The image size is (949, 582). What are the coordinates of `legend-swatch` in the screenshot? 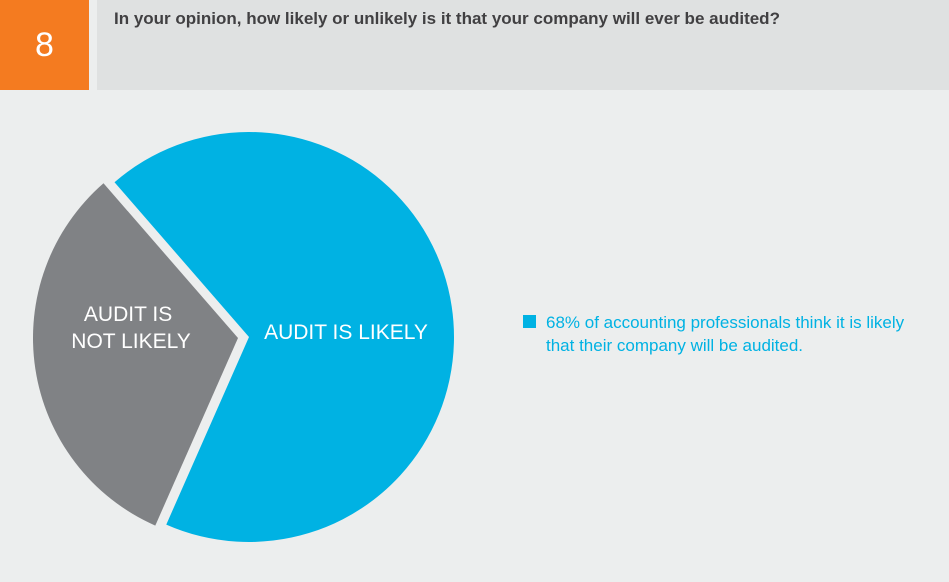 It's located at (529, 321).